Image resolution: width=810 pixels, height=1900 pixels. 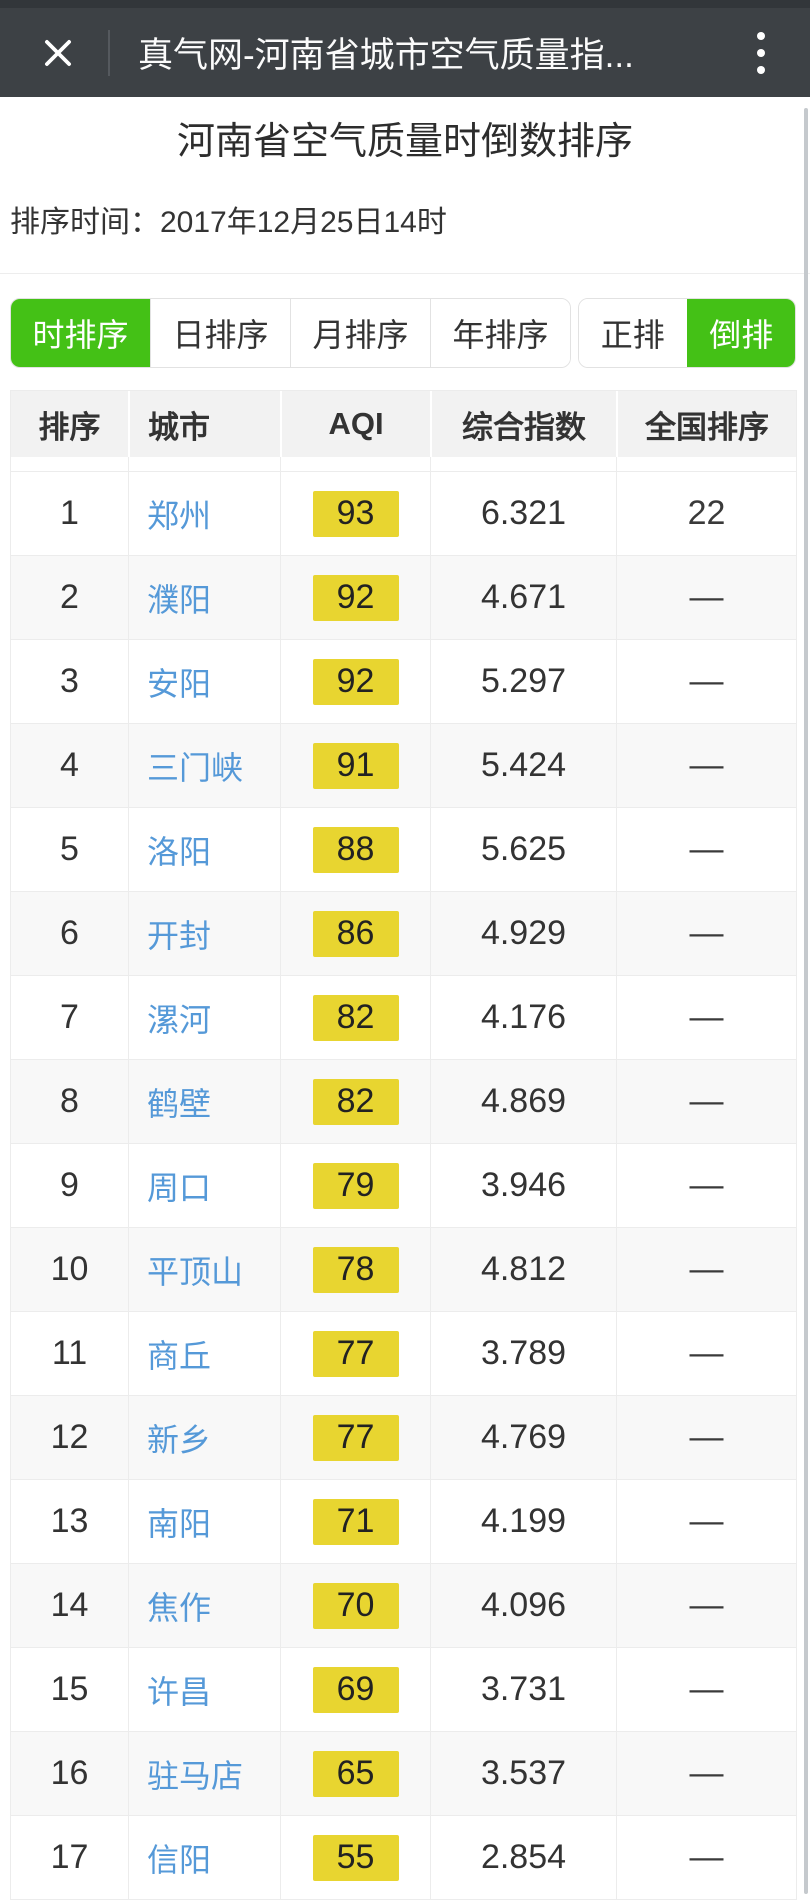 What do you see at coordinates (109, 52) in the screenshot?
I see `titlebar-divider` at bounding box center [109, 52].